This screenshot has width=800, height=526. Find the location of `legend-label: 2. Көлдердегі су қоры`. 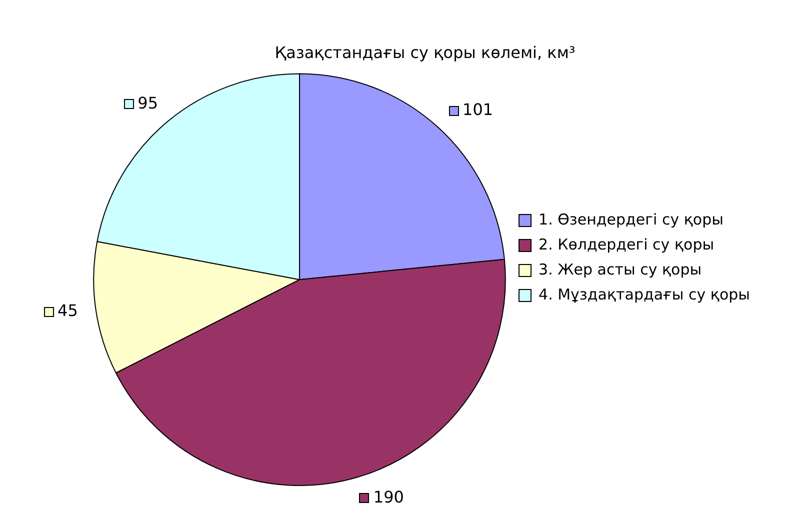

legend-label: 2. Көлдердегі су қоры is located at coordinates (626, 244).